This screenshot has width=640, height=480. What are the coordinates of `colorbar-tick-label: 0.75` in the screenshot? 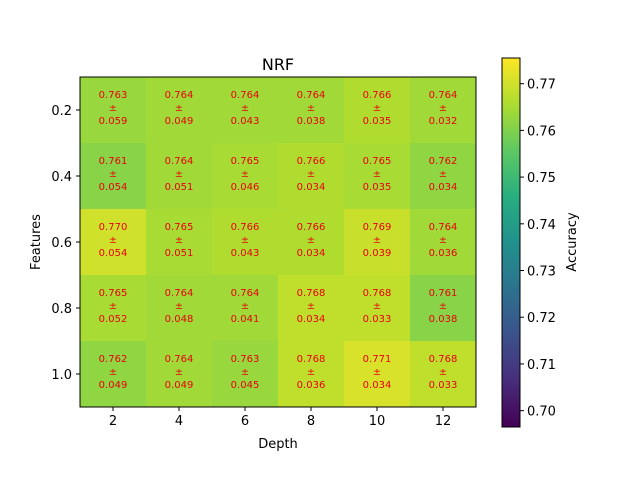 It's located at (541, 178).